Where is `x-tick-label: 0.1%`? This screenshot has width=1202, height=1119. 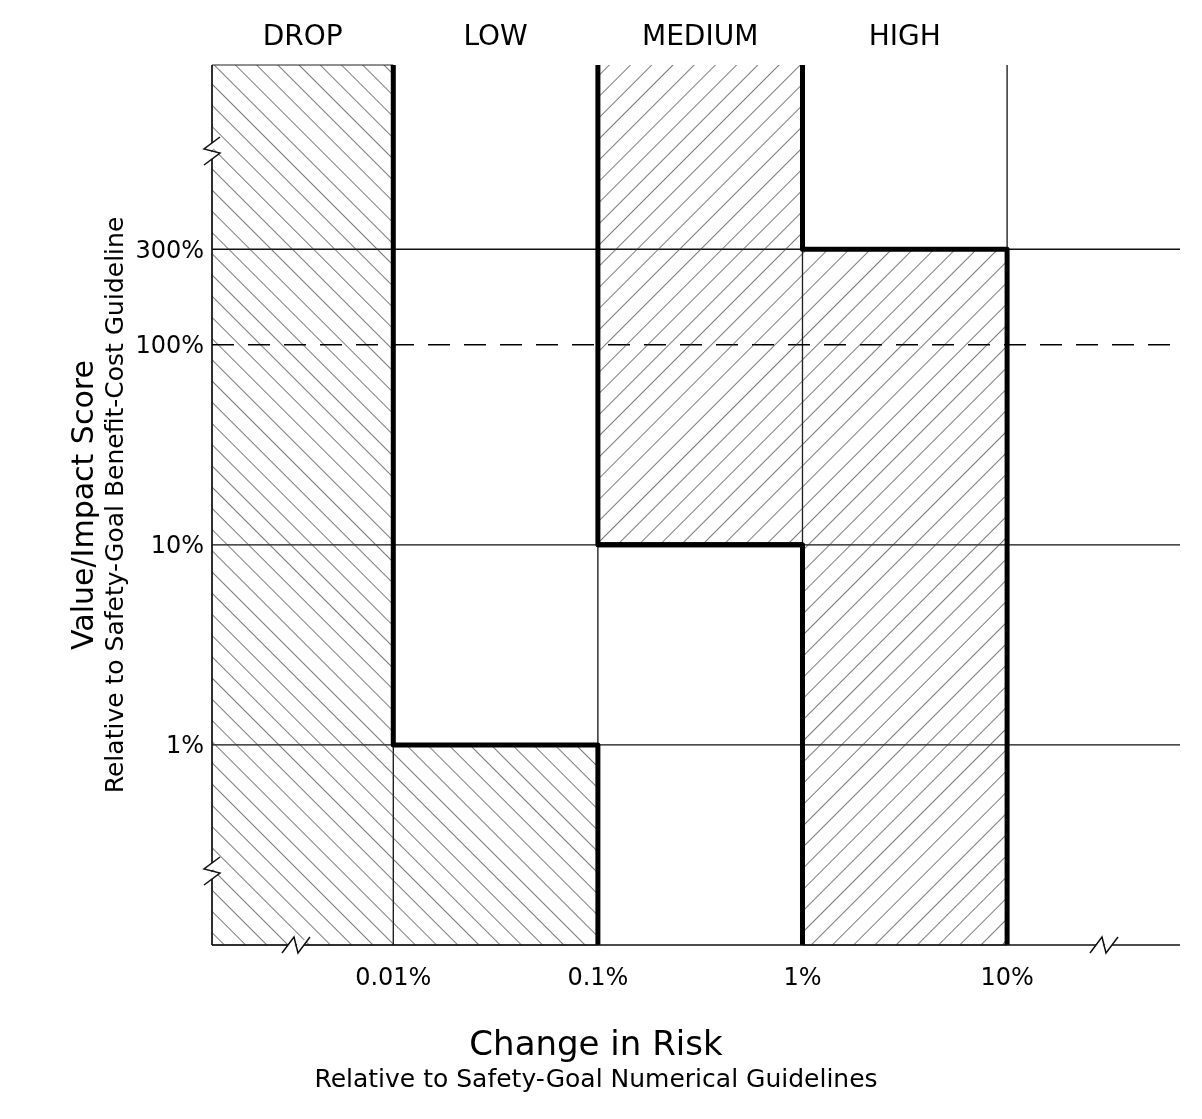 x-tick-label: 0.1% is located at coordinates (598, 977).